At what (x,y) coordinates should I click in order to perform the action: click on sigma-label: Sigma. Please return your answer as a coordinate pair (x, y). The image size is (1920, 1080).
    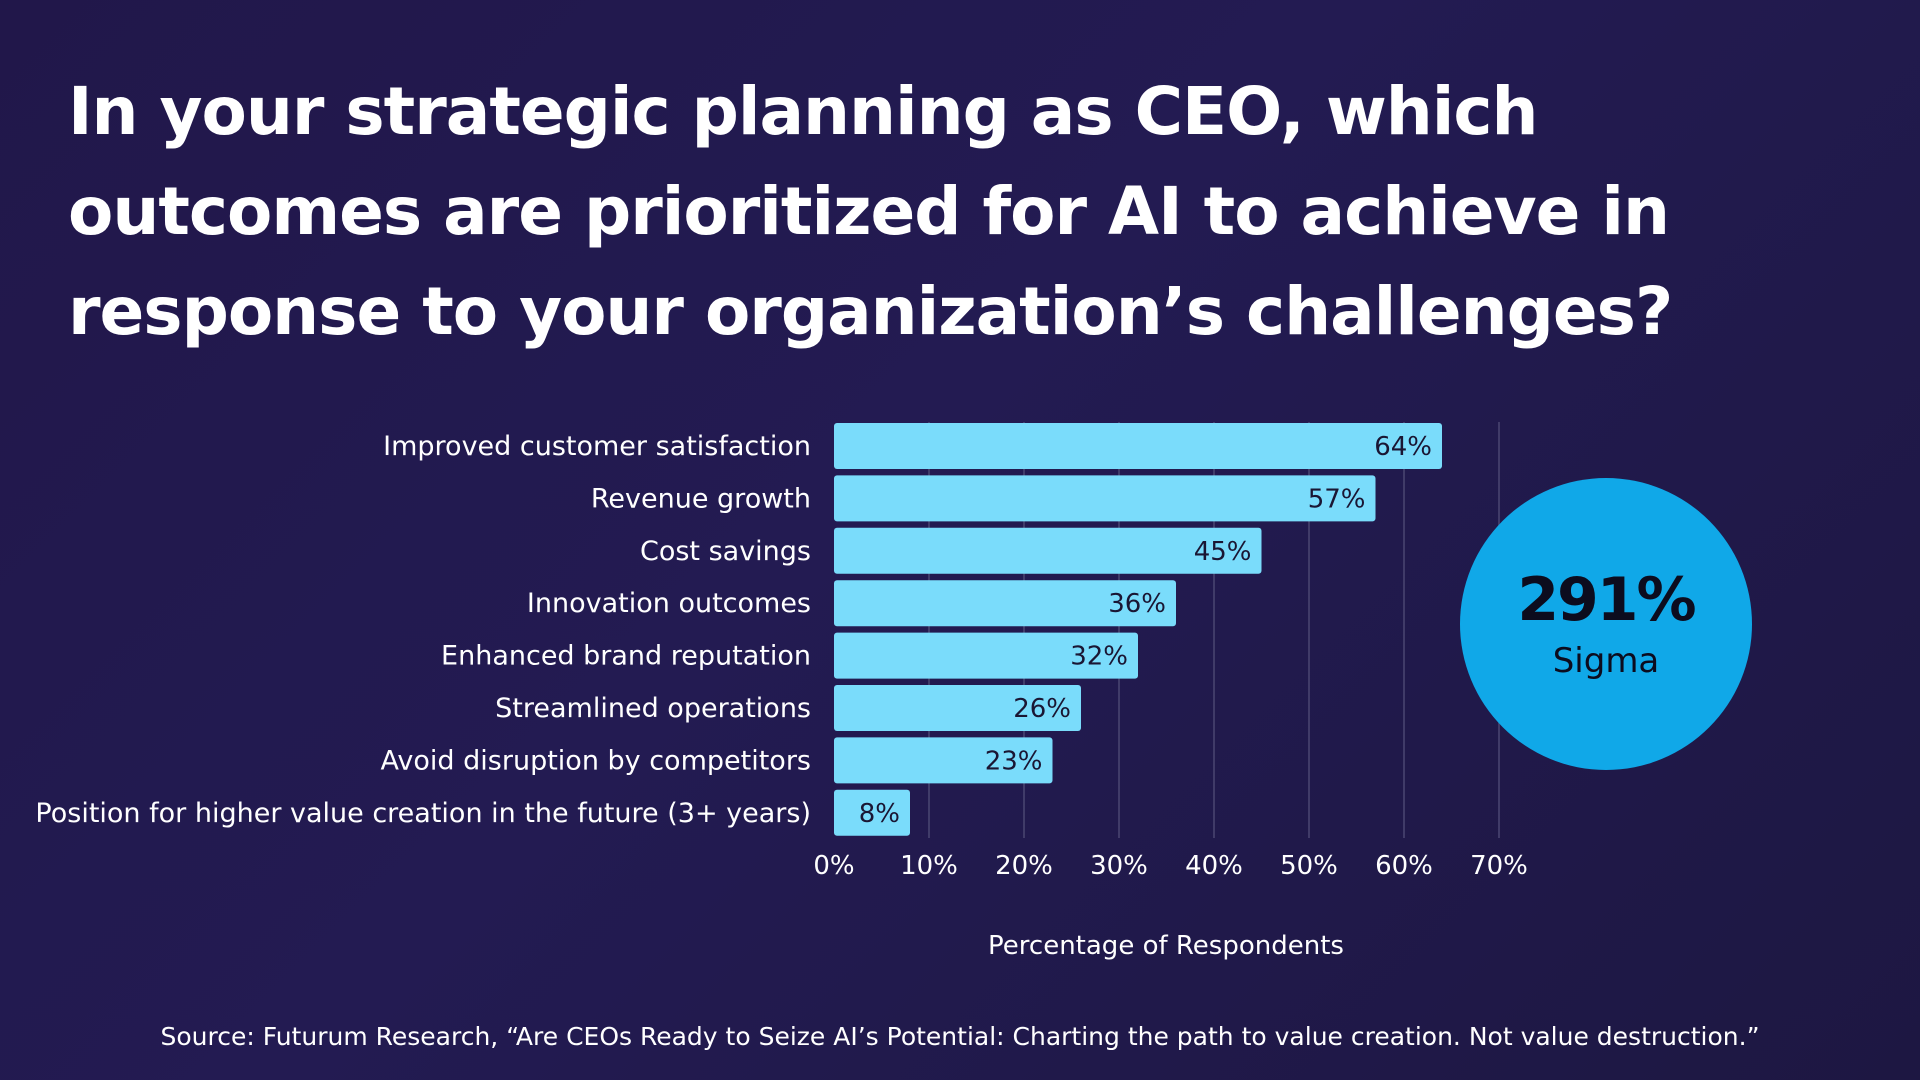
    Looking at the image, I should click on (1606, 661).